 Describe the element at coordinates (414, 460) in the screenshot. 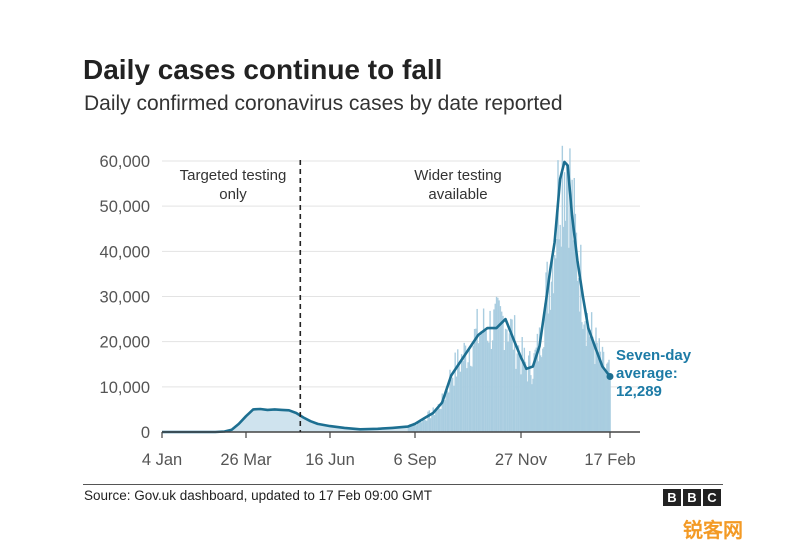

I see `x-tick-label: 6 Sep` at that location.